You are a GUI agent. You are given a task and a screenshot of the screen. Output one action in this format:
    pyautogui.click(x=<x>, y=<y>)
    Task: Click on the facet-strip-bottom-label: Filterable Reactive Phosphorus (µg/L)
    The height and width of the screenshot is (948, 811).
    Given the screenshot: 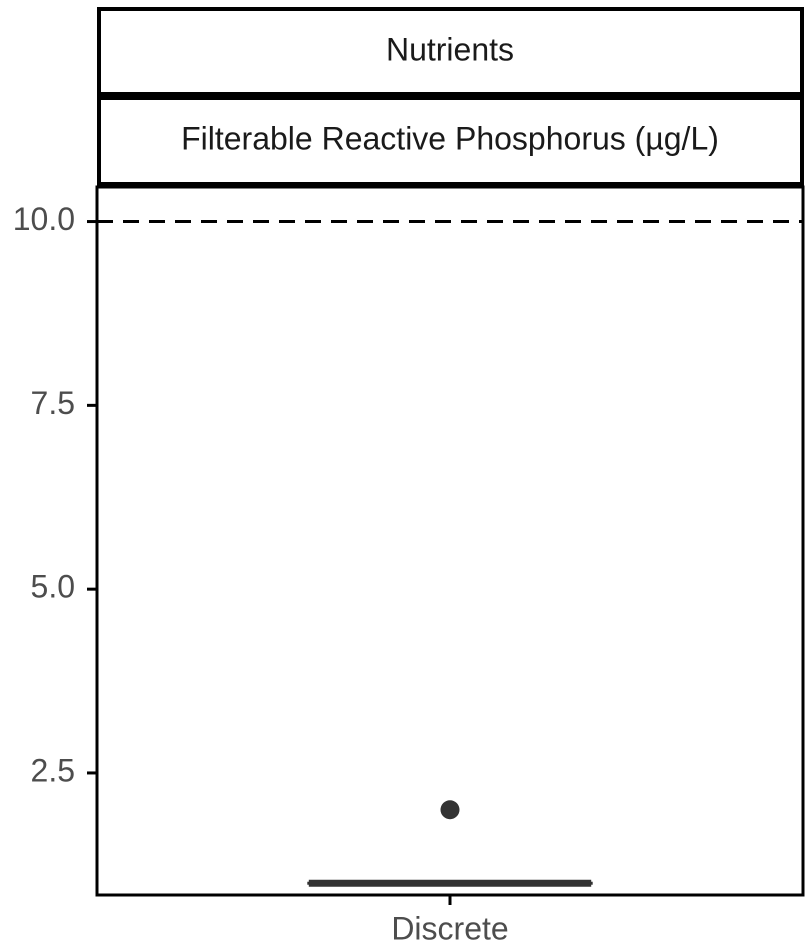 What is the action you would take?
    pyautogui.click(x=450, y=138)
    